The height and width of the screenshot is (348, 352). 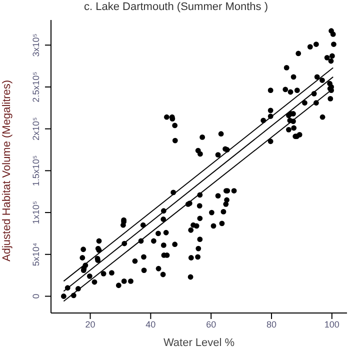 I want to click on y-tick-label: 2.5x10⁵, so click(x=36, y=86).